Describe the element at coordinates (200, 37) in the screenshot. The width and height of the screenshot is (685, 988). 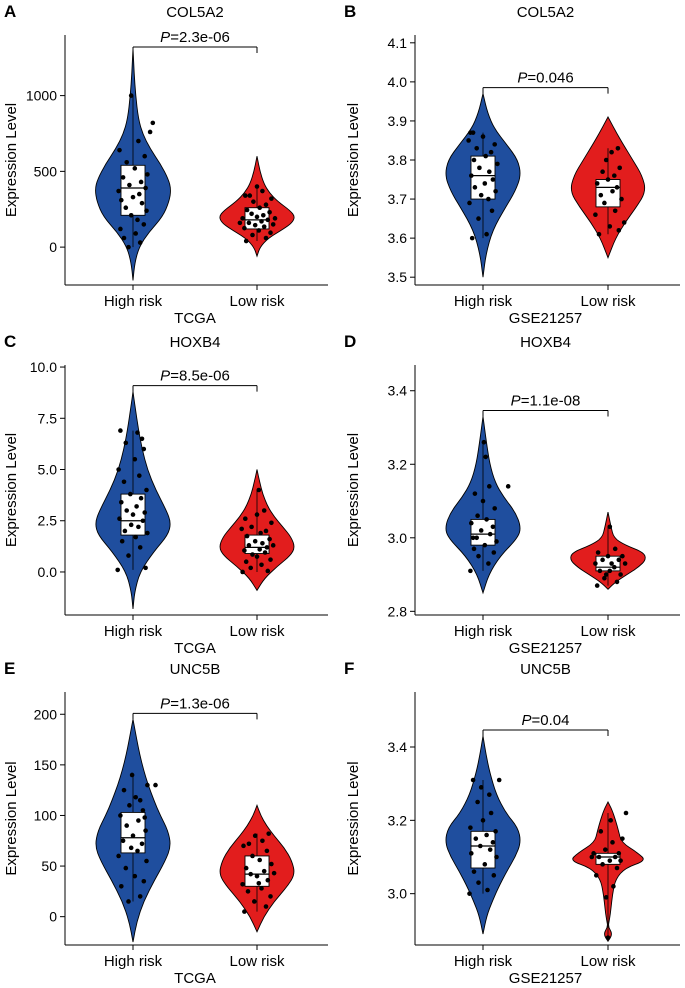
I see `p-value: =2.3e-06` at that location.